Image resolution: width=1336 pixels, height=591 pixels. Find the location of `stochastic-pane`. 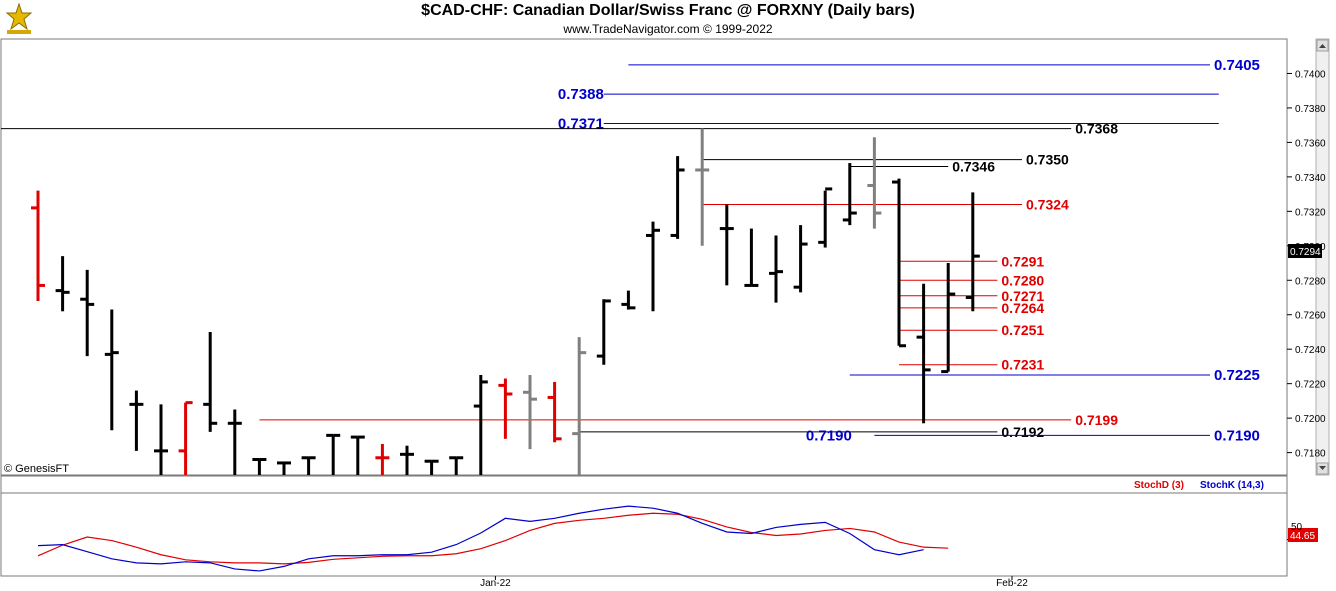

stochastic-pane is located at coordinates (664, 538).